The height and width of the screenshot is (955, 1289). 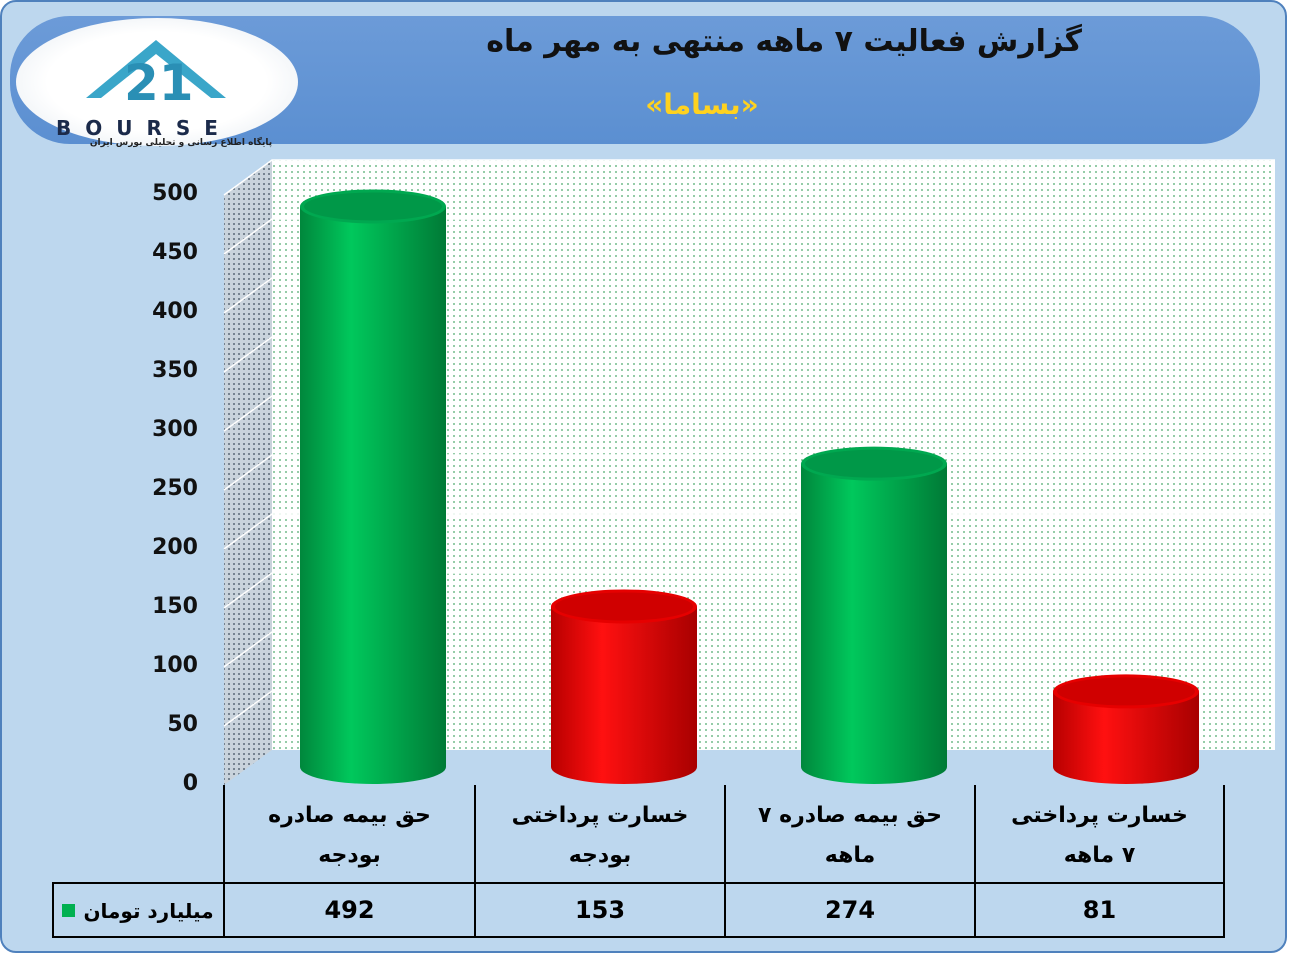 What do you see at coordinates (600, 835) in the screenshot?
I see `category-label: خسارت پرداختی بودجه` at bounding box center [600, 835].